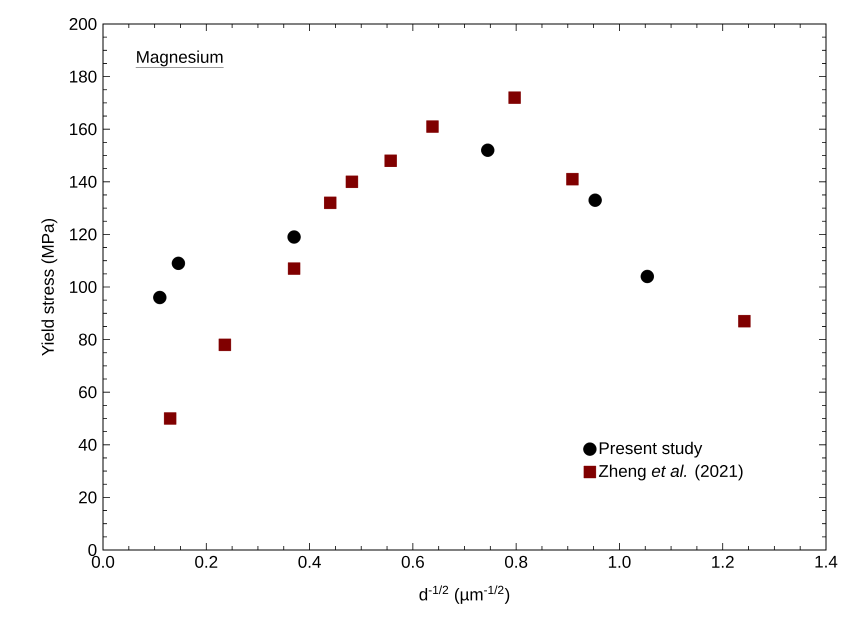 This screenshot has width=848, height=639. What do you see at coordinates (464, 594) in the screenshot?
I see `x-axis-title: d$^{-1/2}$ (µm$^{-1/2}$)` at bounding box center [464, 594].